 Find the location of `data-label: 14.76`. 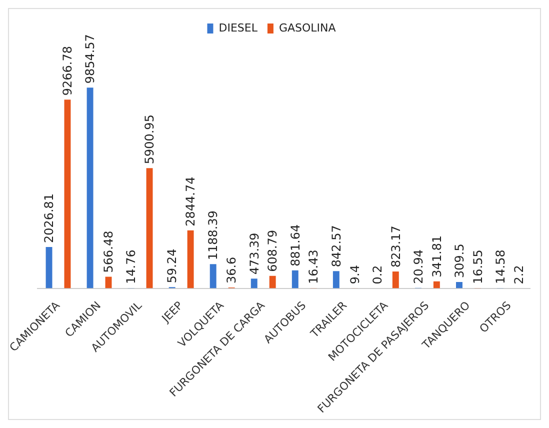

data-label: 14.76 is located at coordinates (131, 267).